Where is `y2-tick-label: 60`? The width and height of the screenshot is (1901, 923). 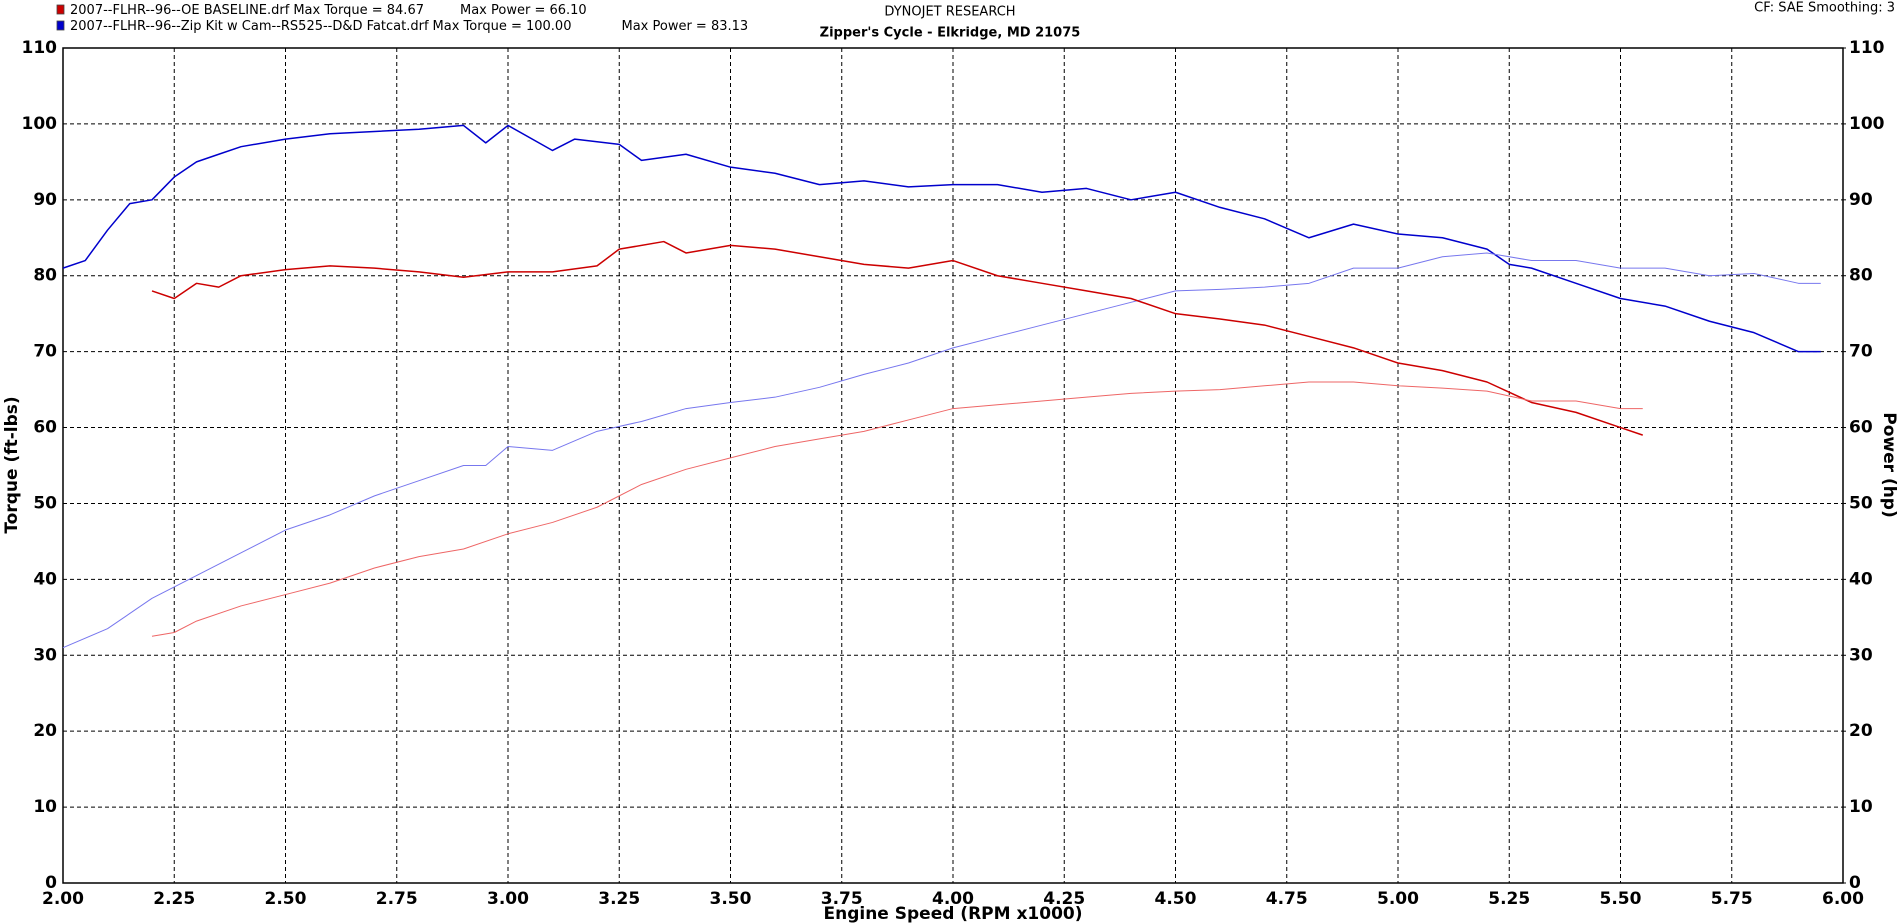
y2-tick-label: 60 is located at coordinates (1861, 428).